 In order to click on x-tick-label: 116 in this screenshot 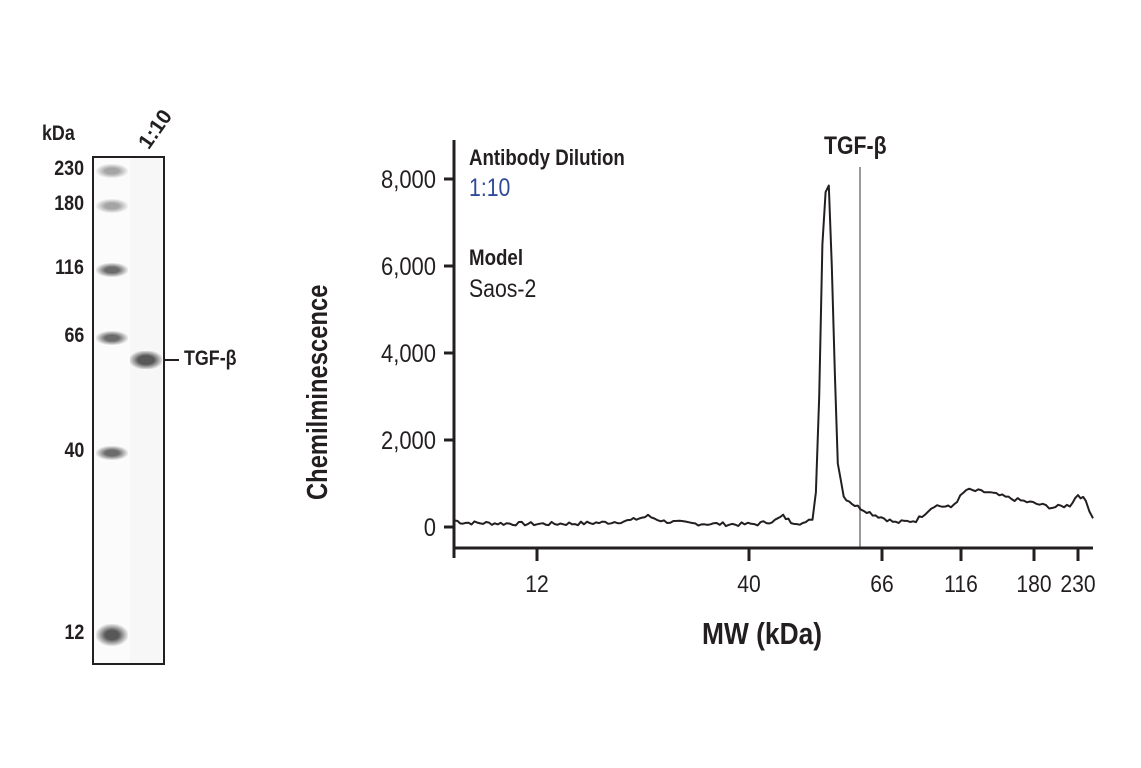, I will do `click(961, 584)`.